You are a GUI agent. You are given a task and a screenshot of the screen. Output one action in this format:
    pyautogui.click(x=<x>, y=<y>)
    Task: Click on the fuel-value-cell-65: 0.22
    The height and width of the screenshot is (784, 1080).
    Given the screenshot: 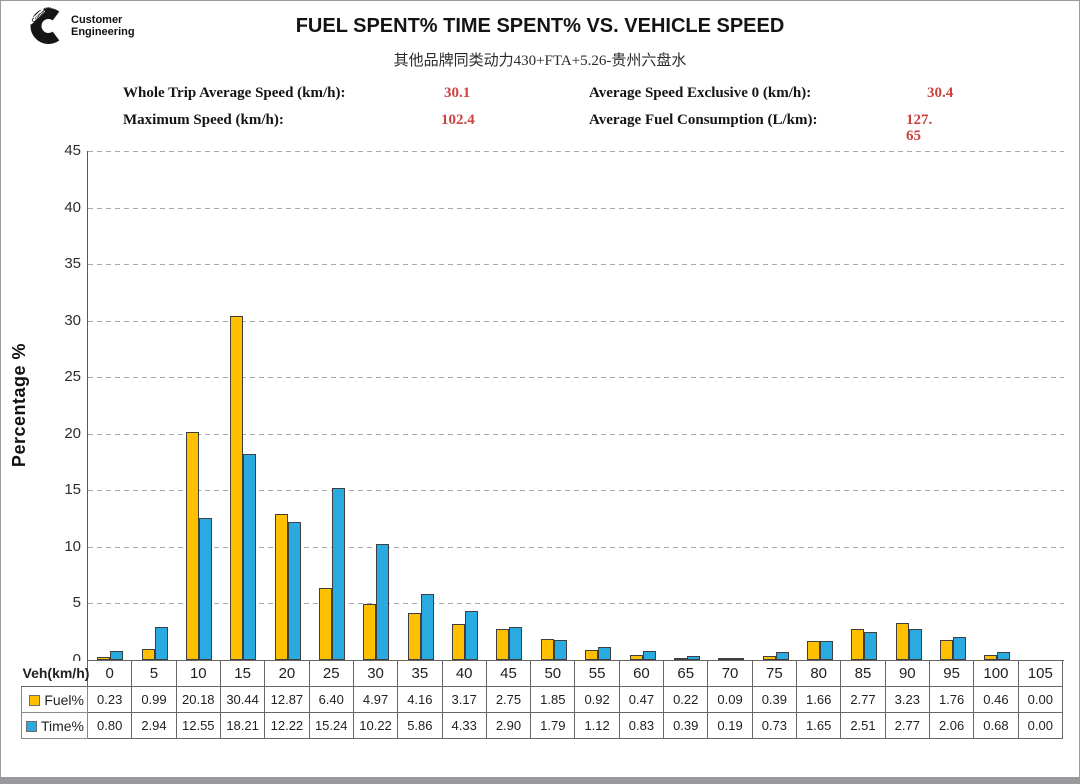 What is the action you would take?
    pyautogui.click(x=686, y=699)
    